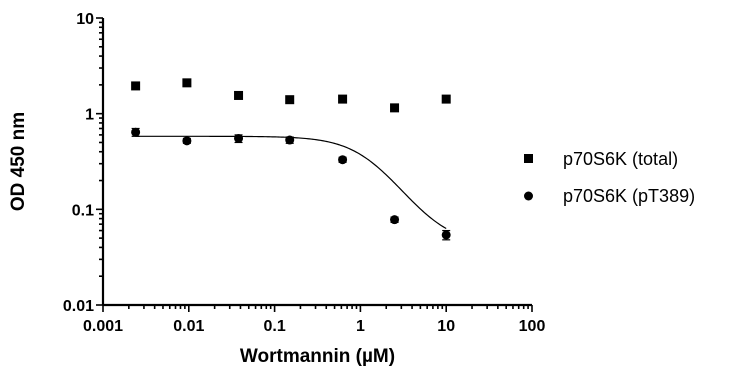  What do you see at coordinates (360, 326) in the screenshot?
I see `x-tick-label: 1` at bounding box center [360, 326].